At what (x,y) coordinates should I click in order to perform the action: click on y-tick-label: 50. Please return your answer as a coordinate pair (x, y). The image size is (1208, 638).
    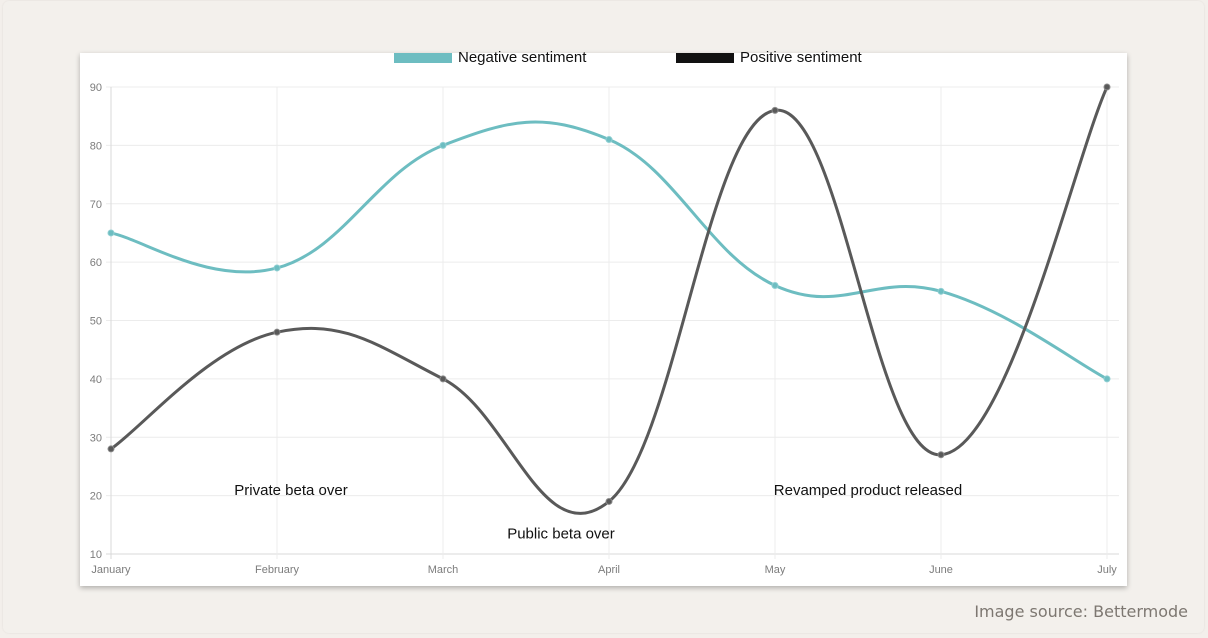
    Looking at the image, I should click on (96, 322).